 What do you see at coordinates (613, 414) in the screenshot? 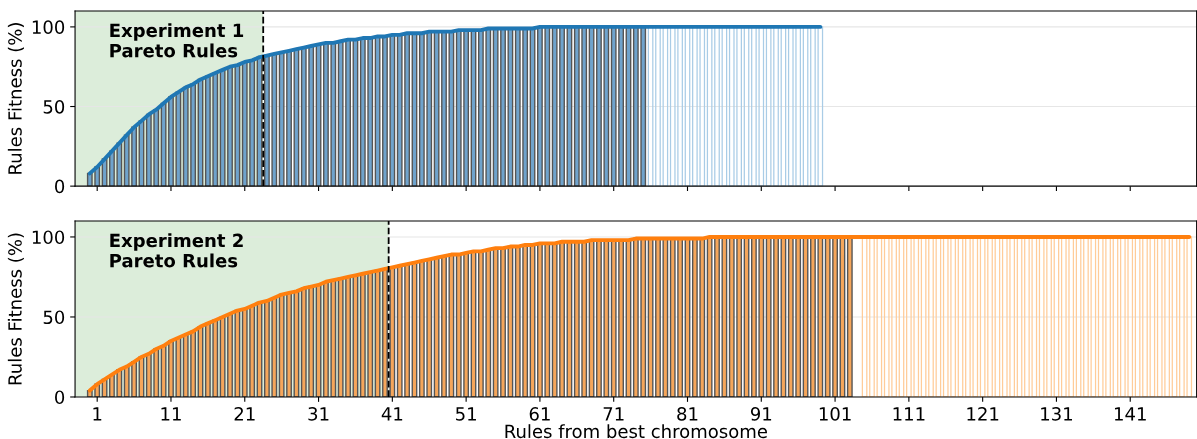
I see `x-tick-label: 71` at bounding box center [613, 414].